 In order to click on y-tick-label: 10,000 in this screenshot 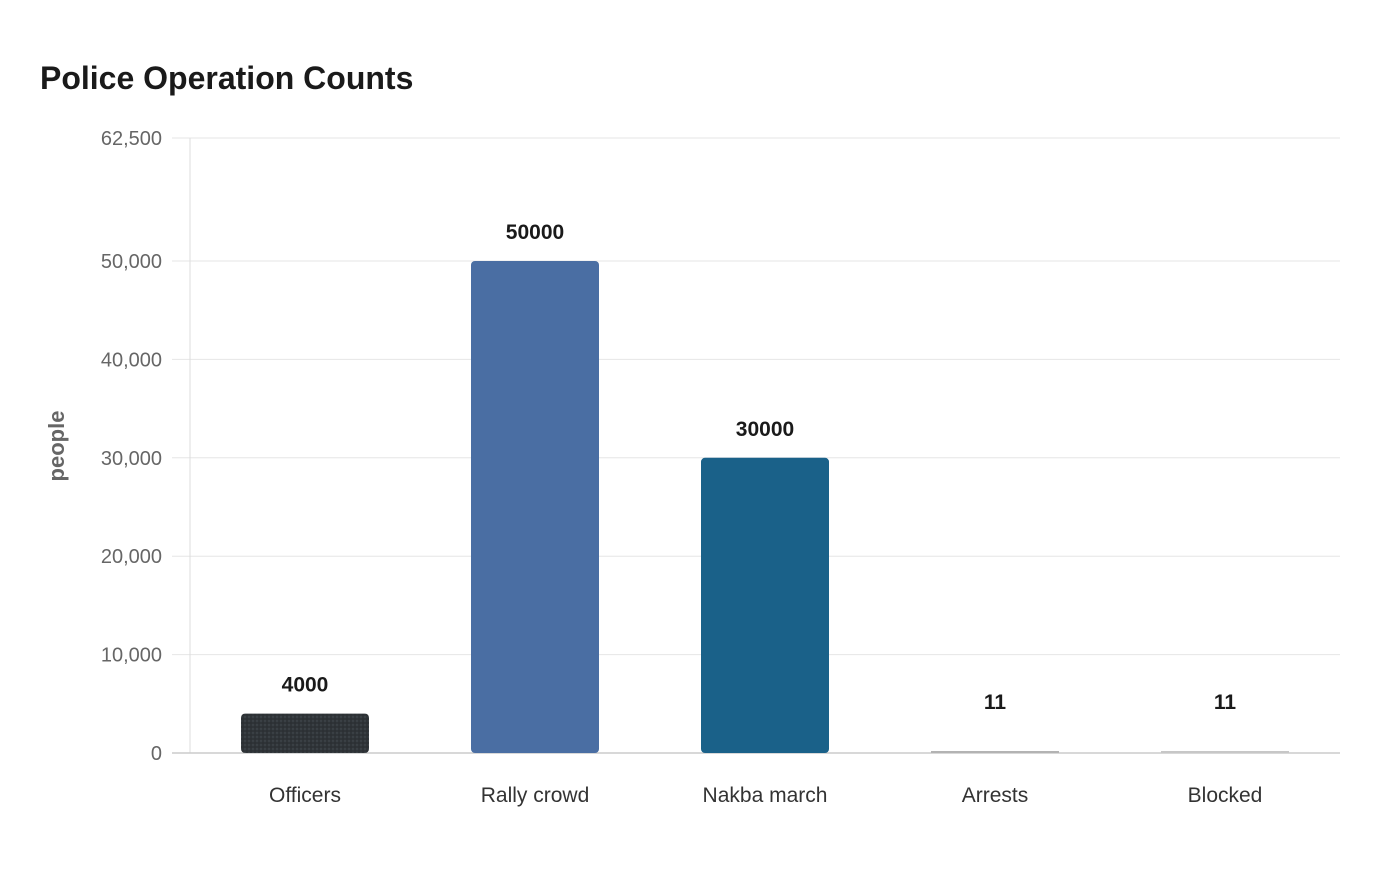, I will do `click(131, 656)`.